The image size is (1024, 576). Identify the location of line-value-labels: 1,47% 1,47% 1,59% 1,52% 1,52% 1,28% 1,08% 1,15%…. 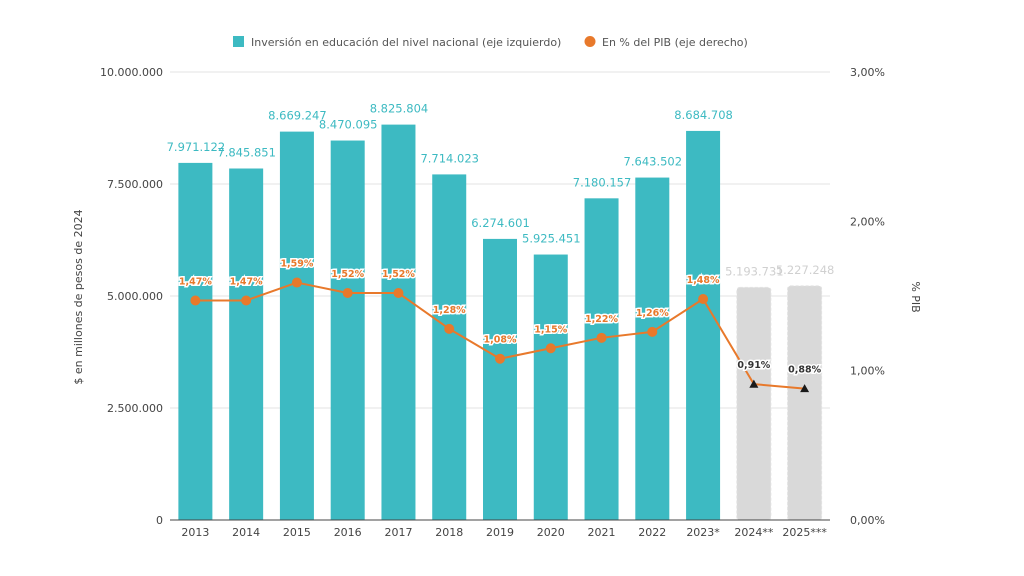
(500, 317).